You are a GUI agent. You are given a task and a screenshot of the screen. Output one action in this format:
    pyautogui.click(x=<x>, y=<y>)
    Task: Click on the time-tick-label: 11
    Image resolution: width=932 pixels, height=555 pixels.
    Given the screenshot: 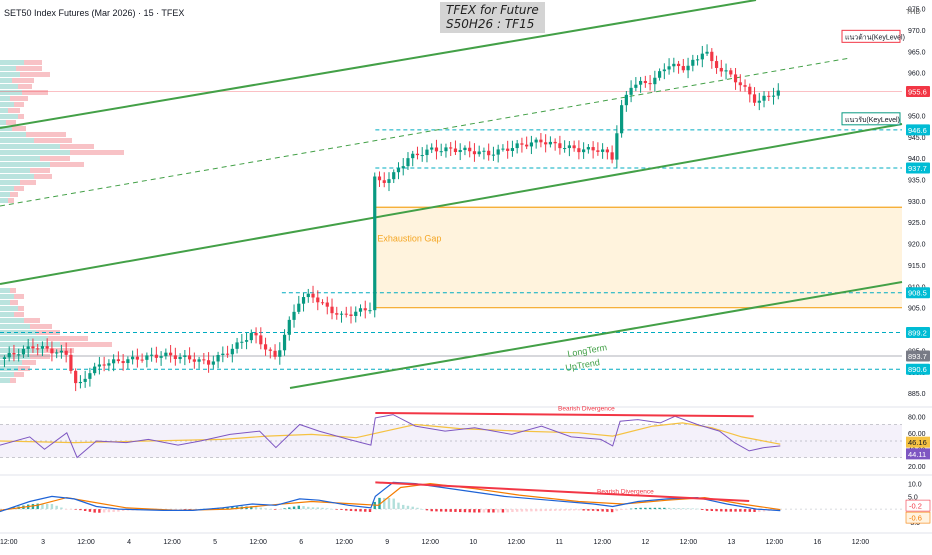 What is the action you would take?
    pyautogui.click(x=559, y=542)
    